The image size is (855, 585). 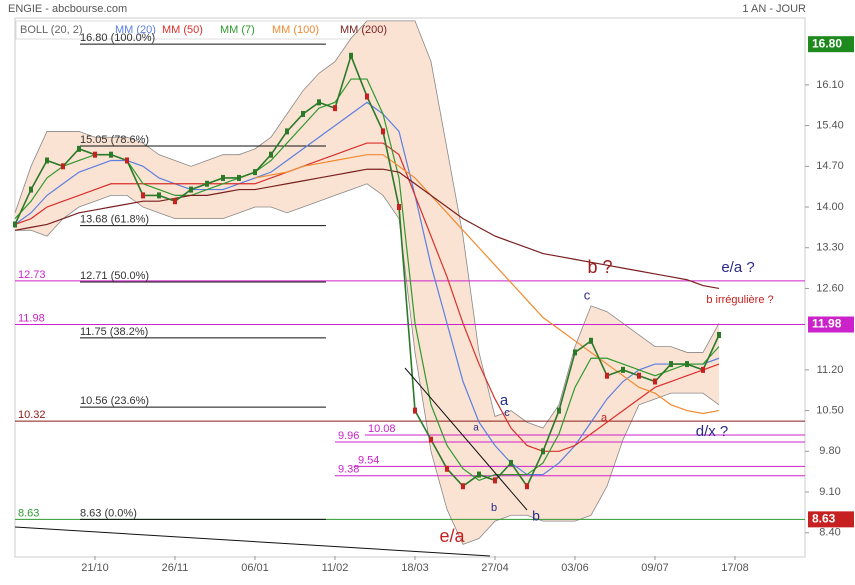 I want to click on fib-label: 16.80 (100.0%), so click(x=117, y=38).